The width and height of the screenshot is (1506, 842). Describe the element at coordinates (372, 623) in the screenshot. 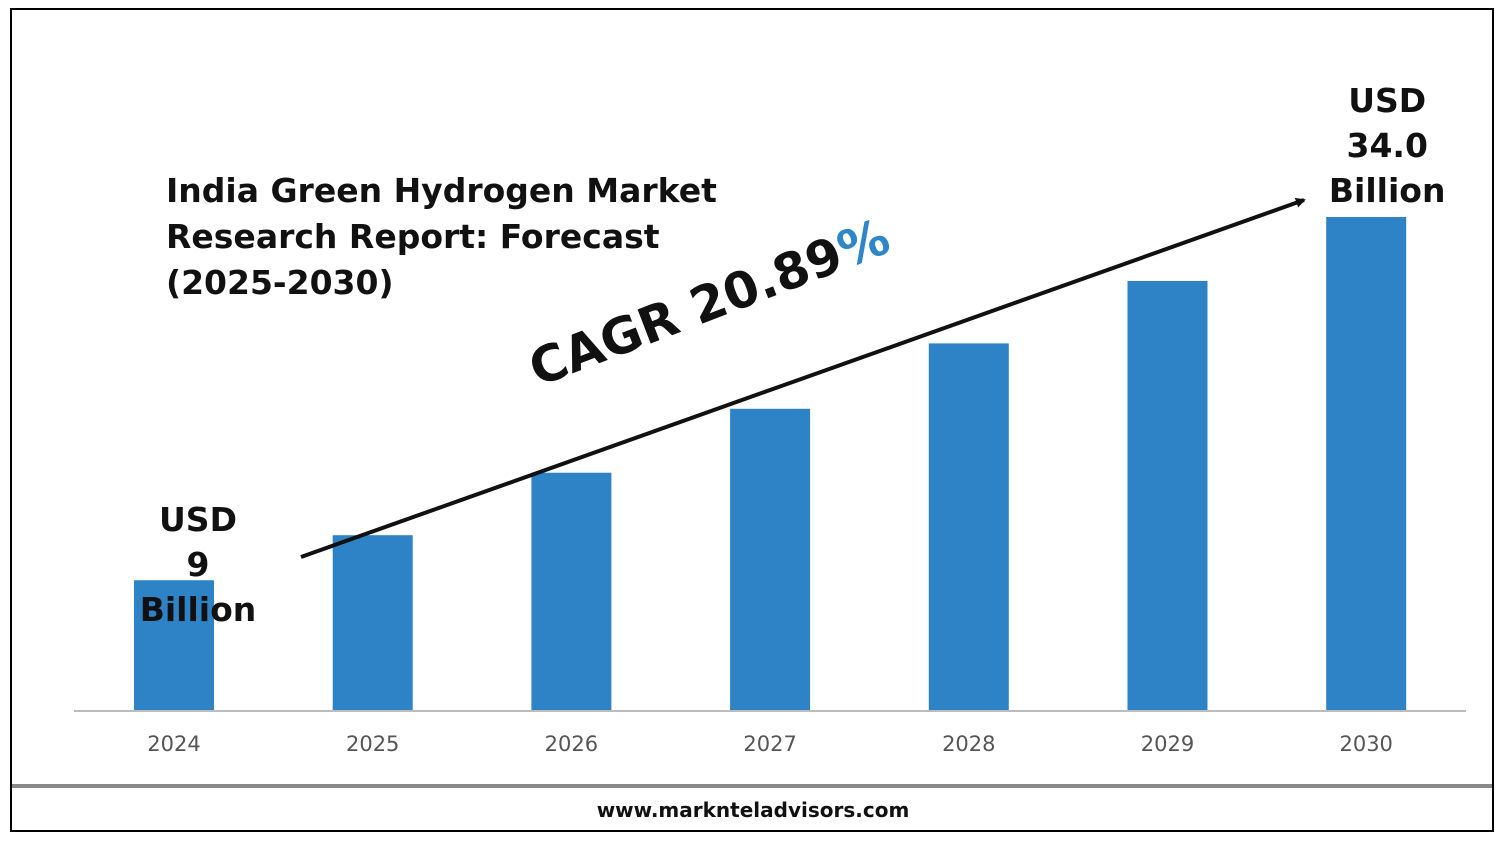

I see `bar-2025` at that location.